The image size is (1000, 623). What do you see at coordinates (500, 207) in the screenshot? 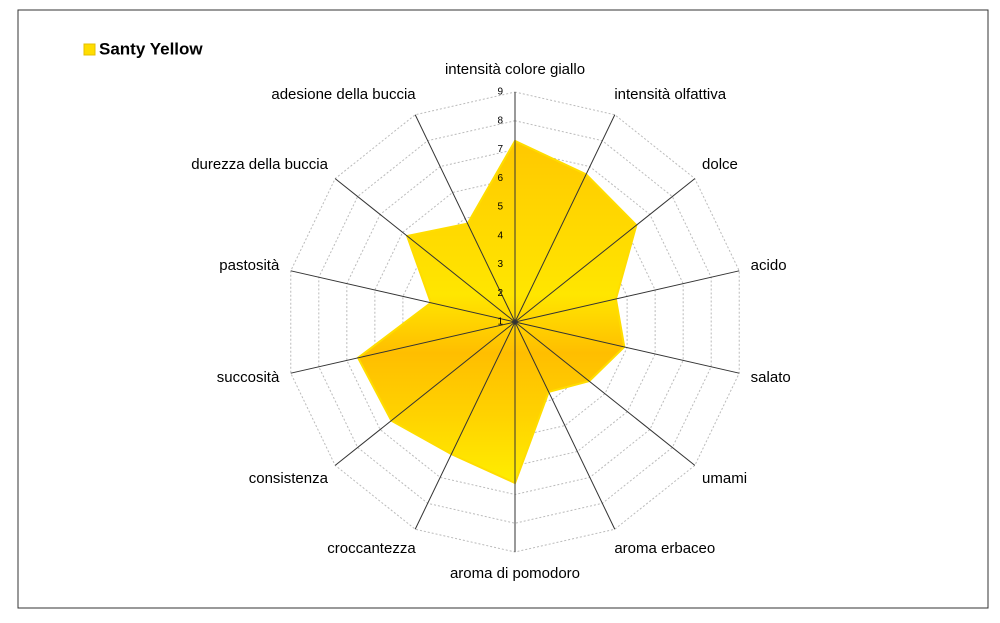
I see `r-tick-label: 5` at bounding box center [500, 207].